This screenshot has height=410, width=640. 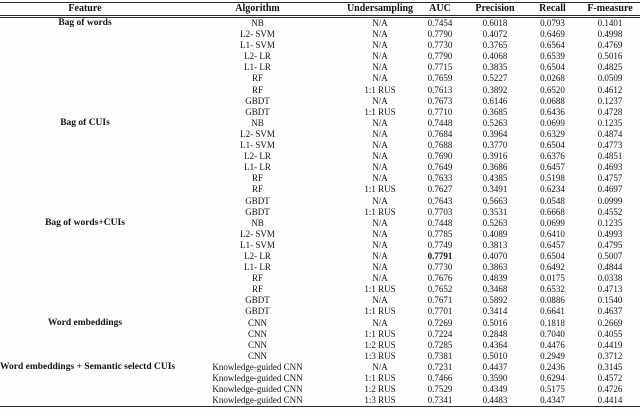 I want to click on fmeasure-cell: 0.4795, so click(x=610, y=244).